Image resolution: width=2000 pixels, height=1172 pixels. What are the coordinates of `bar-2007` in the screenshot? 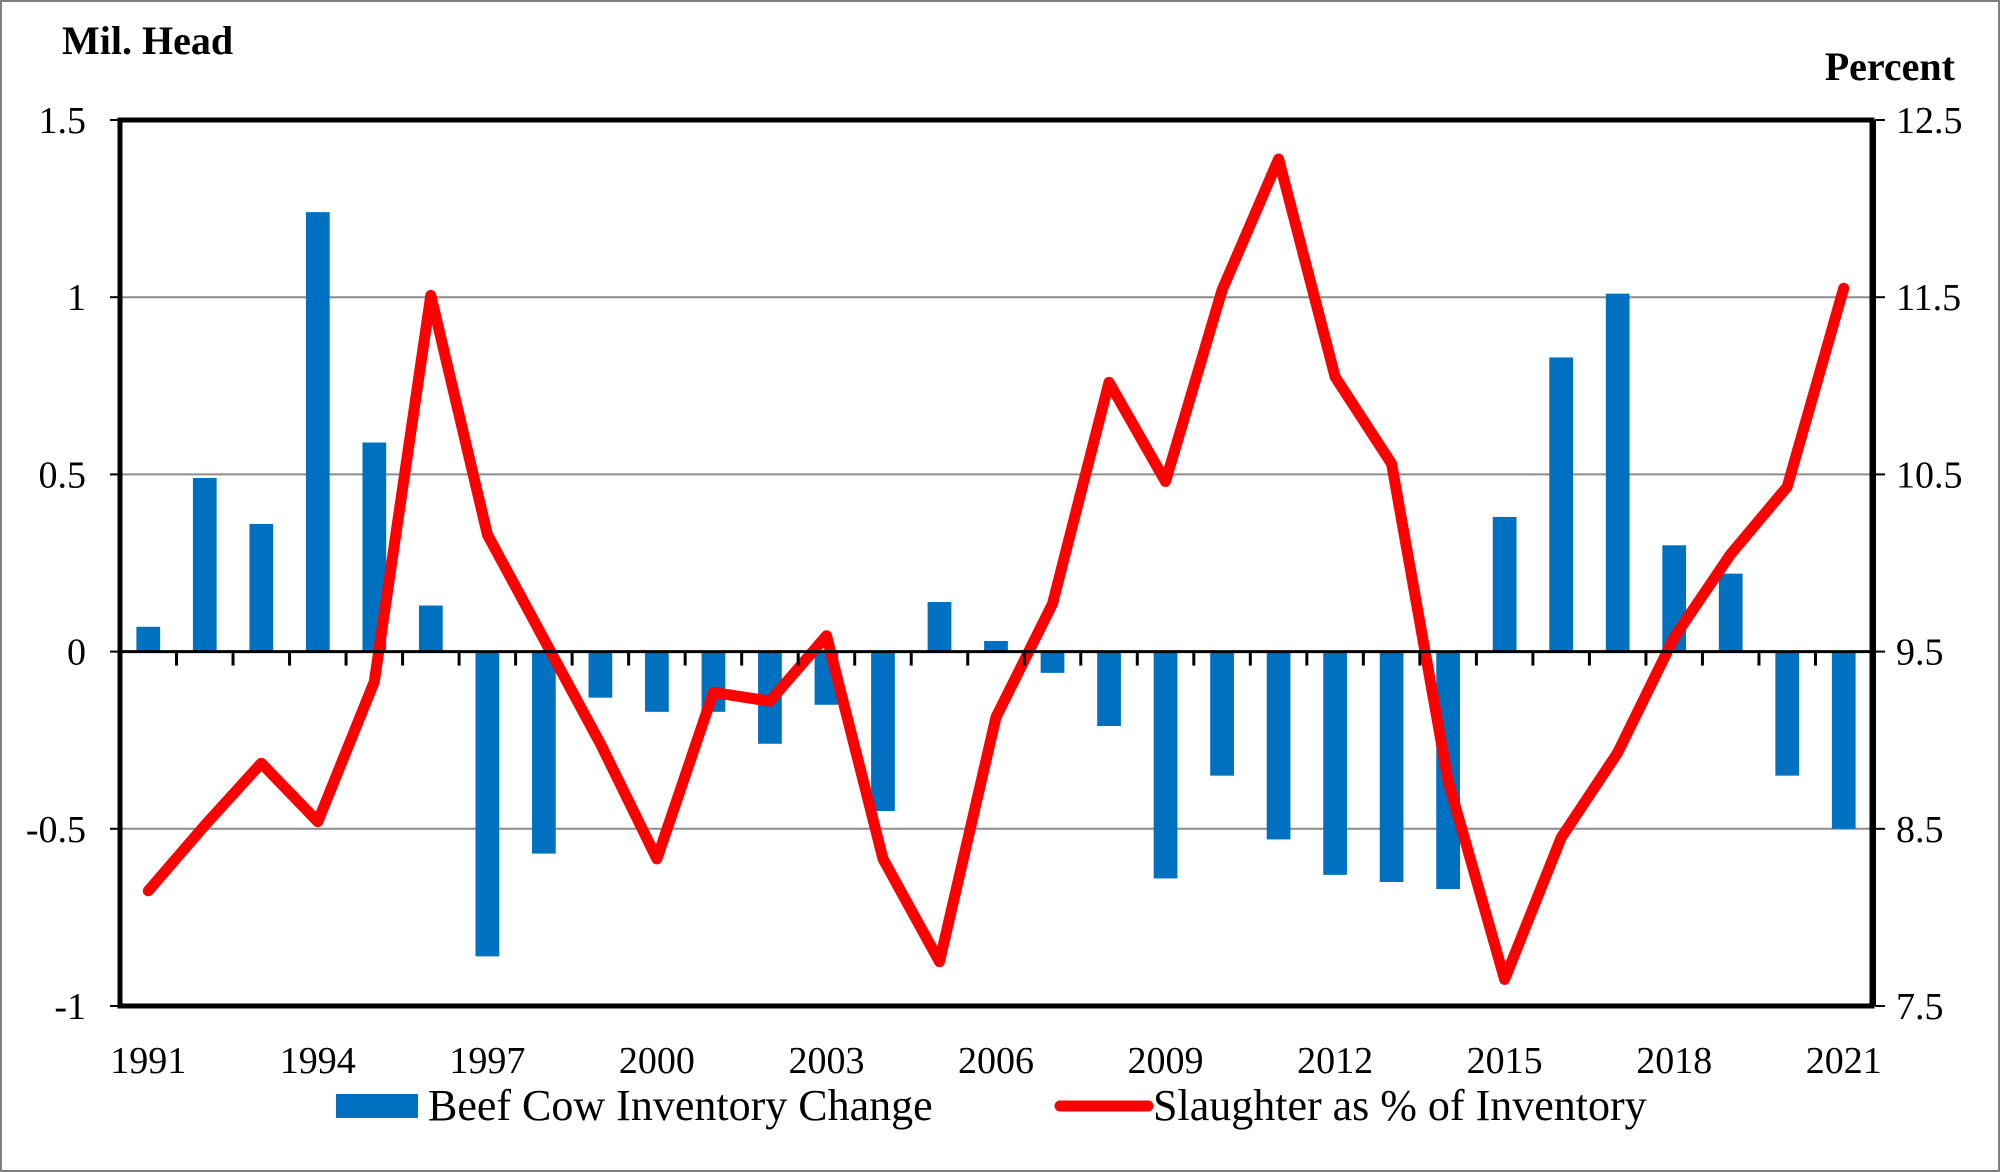 It's located at (1052, 662).